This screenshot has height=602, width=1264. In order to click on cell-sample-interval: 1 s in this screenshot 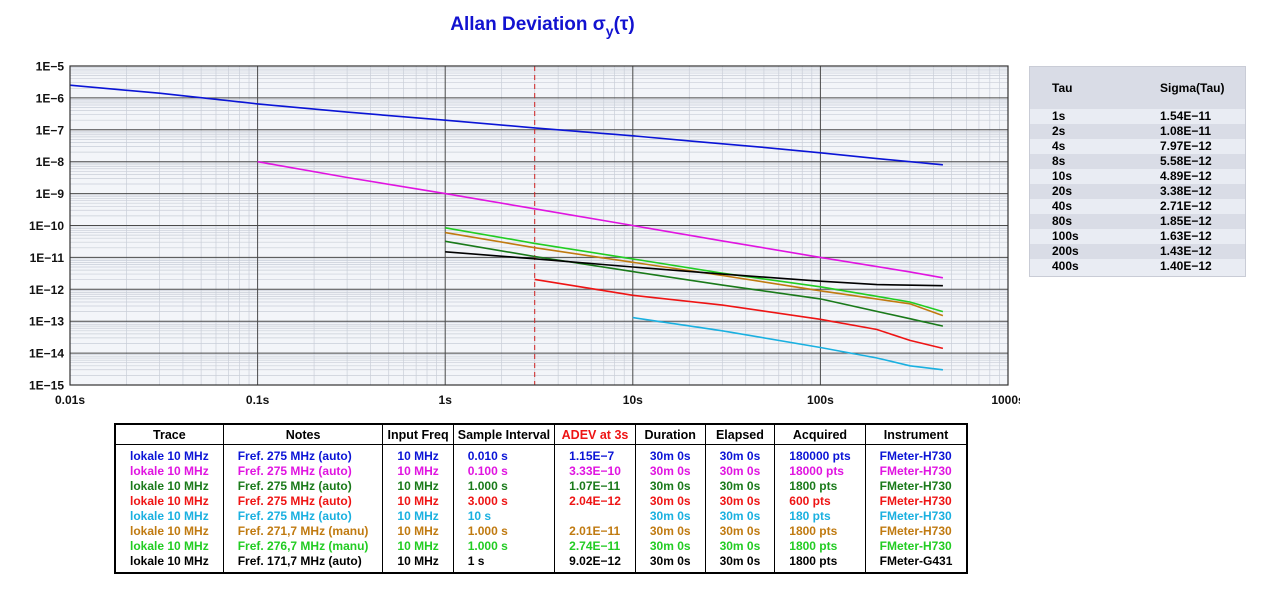, I will do `click(504, 563)`.